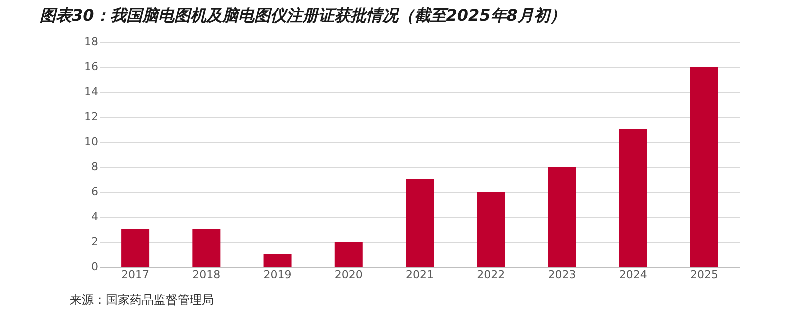  Describe the element at coordinates (91, 117) in the screenshot. I see `y-tick-label: 12` at that location.